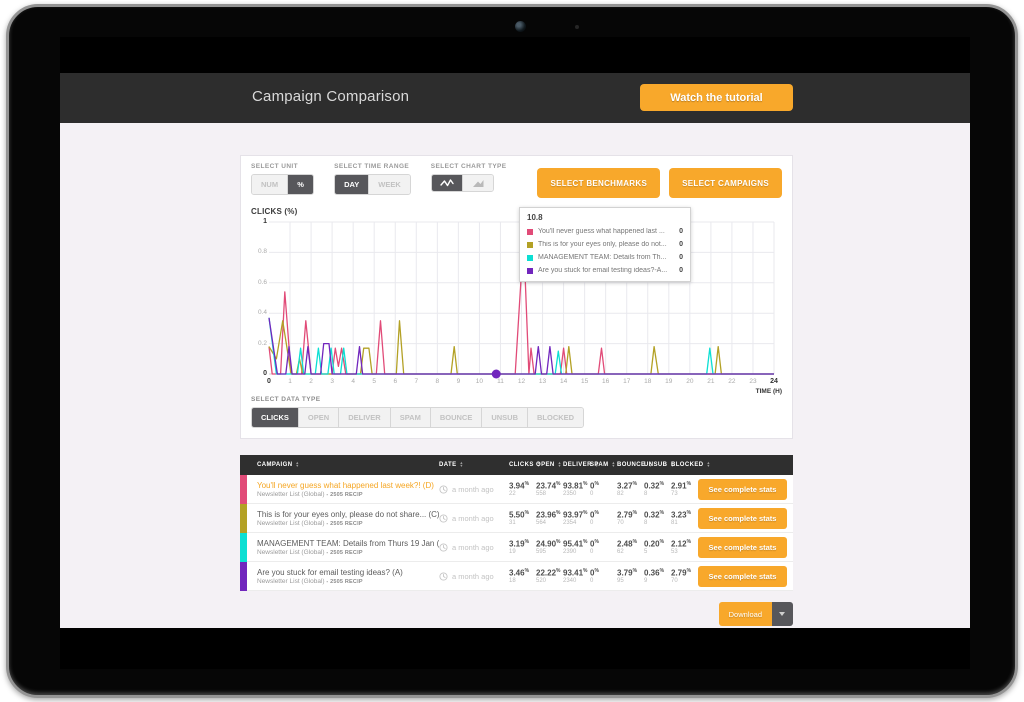 The image size is (1024, 702). I want to click on unit-percent-button: %, so click(300, 184).